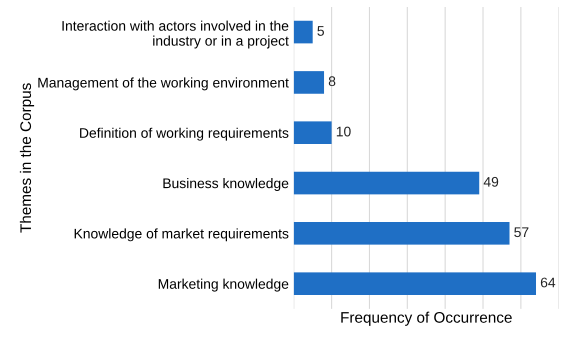  Describe the element at coordinates (225, 184) in the screenshot. I see `y-tick-label: Business knowledge` at that location.